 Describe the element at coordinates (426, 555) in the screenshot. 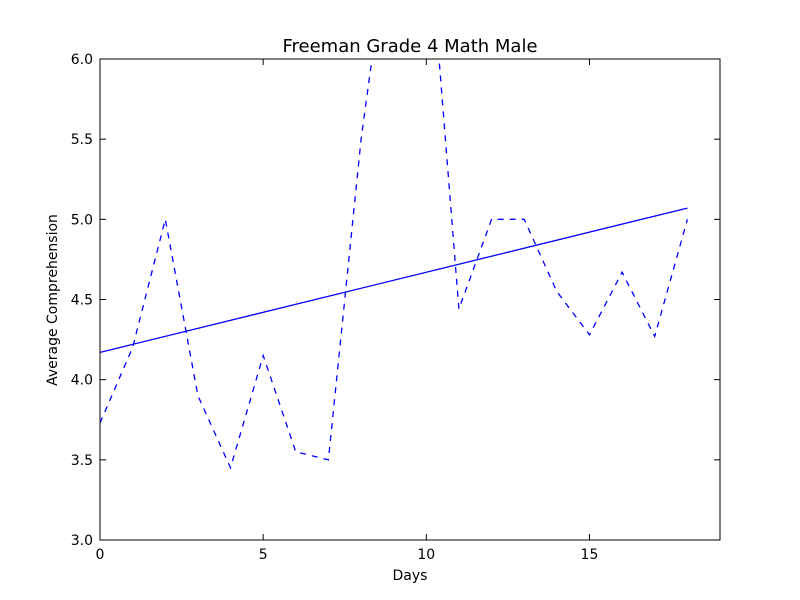

I see `x-tick-label: 10` at that location.